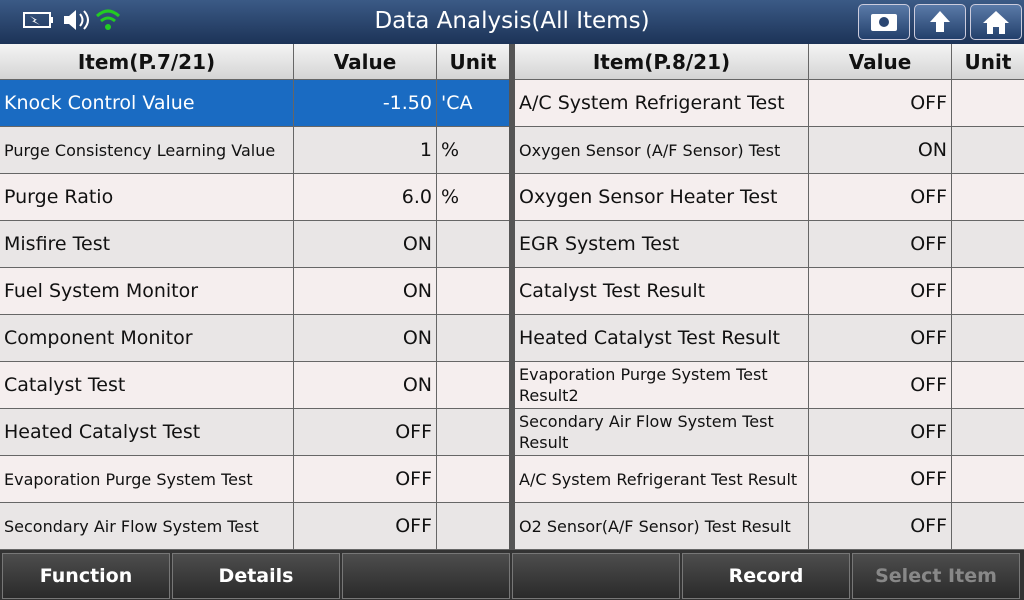  Describe the element at coordinates (146, 432) in the screenshot. I see `item-cell: Heated Catalyst Test` at that location.